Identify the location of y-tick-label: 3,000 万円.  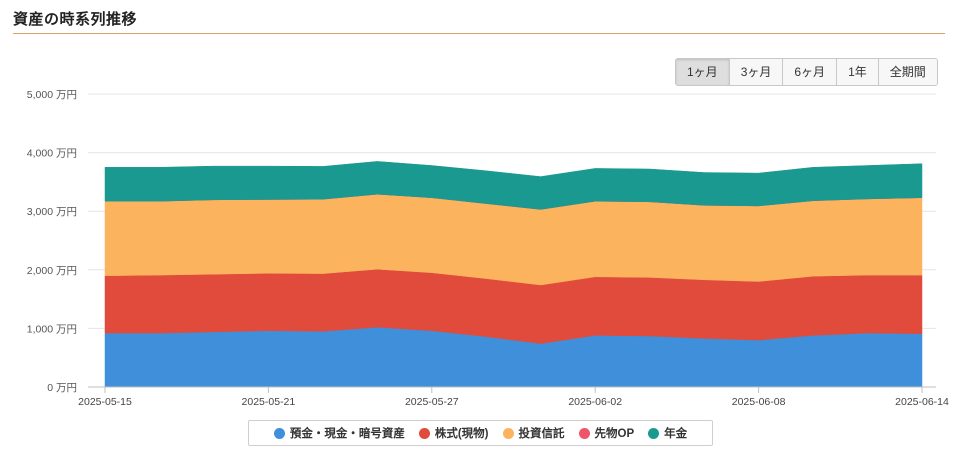
(52, 212).